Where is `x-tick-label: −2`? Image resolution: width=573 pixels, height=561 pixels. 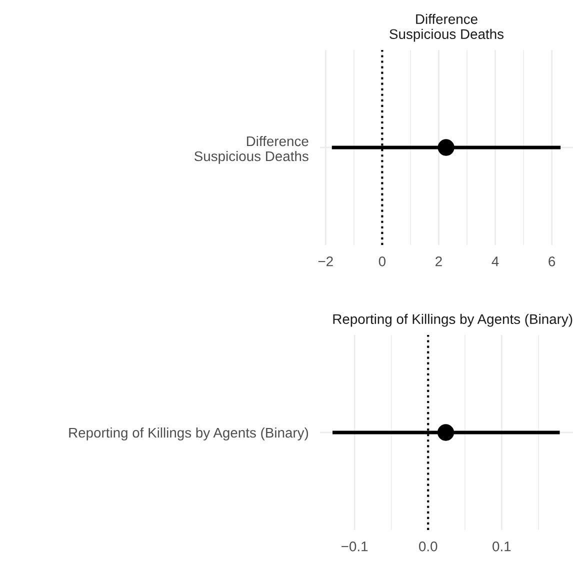
x-tick-label: −2 is located at coordinates (325, 261).